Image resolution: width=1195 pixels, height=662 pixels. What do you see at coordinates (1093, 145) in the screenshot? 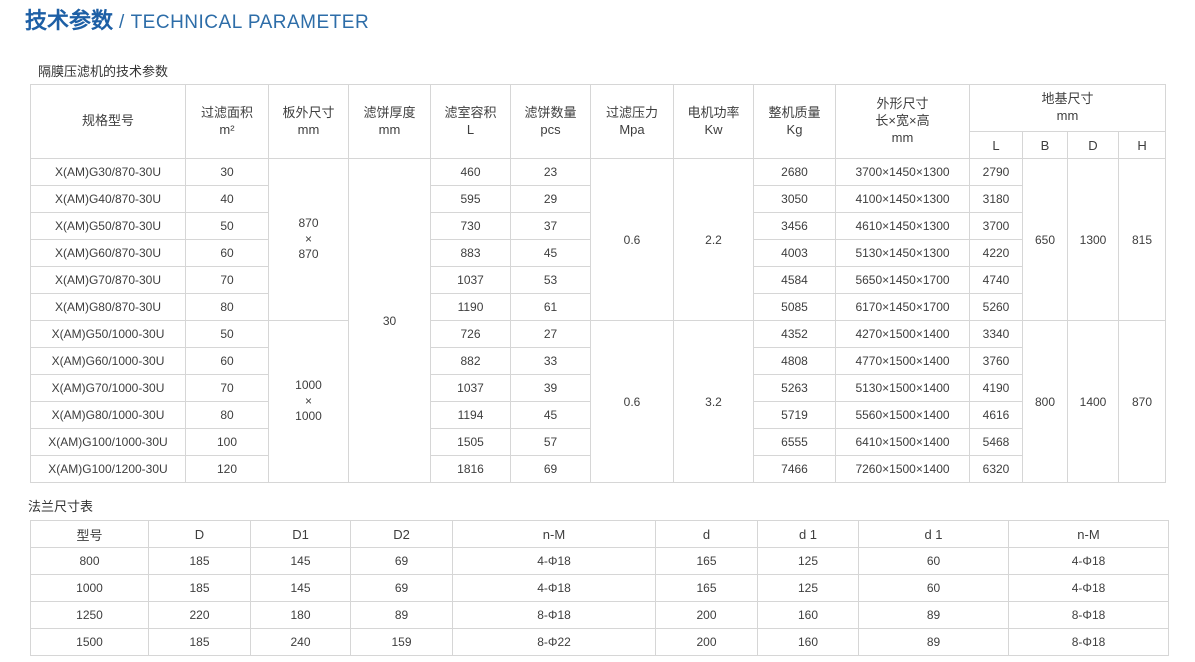
I see `col-header-foundation-d: D` at bounding box center [1093, 145].